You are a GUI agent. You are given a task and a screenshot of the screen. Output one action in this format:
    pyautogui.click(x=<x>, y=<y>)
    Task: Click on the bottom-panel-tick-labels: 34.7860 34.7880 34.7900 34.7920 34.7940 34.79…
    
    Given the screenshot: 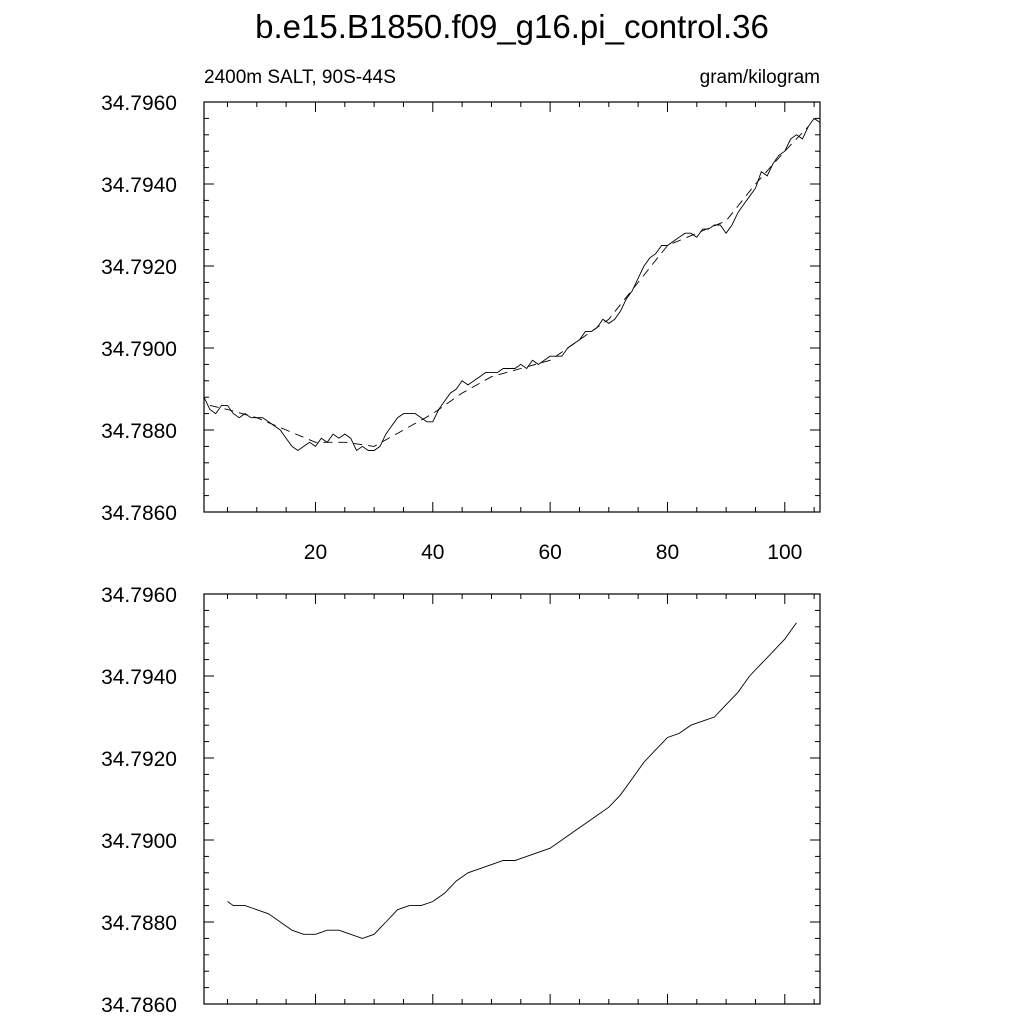 What is the action you would take?
    pyautogui.click(x=139, y=800)
    